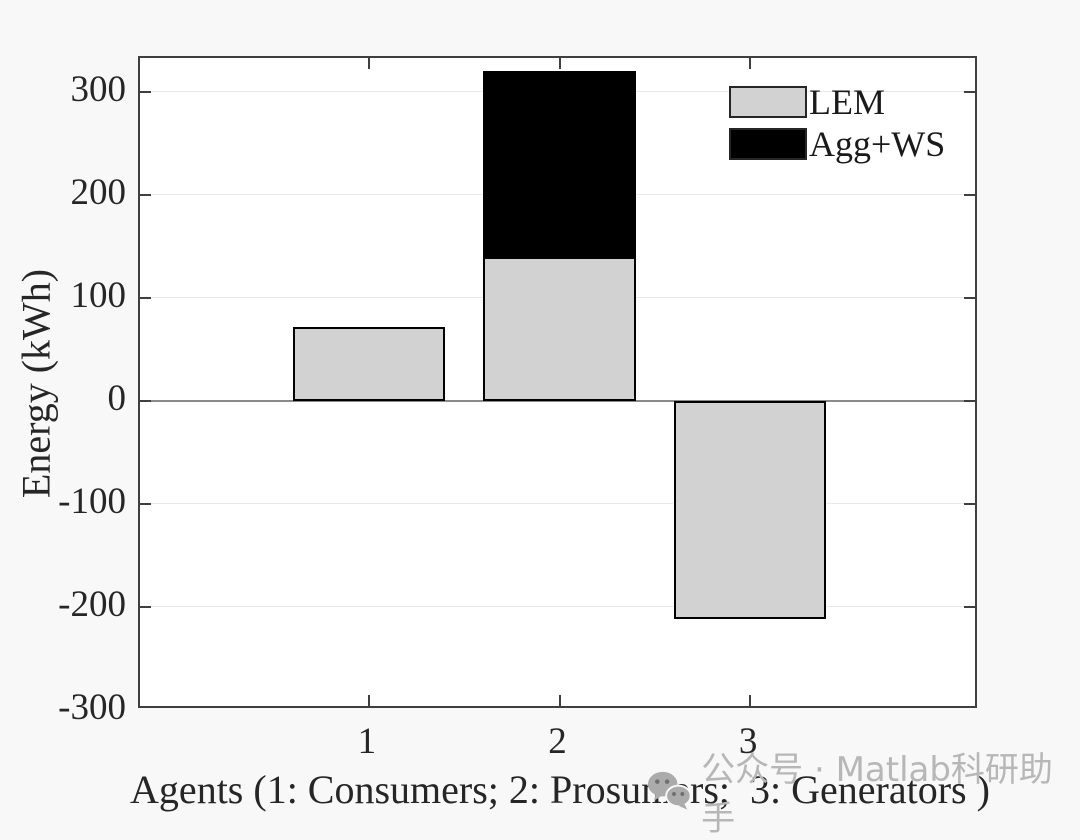 The width and height of the screenshot is (1080, 840). What do you see at coordinates (98, 89) in the screenshot?
I see `ytick-label-300: 300` at bounding box center [98, 89].